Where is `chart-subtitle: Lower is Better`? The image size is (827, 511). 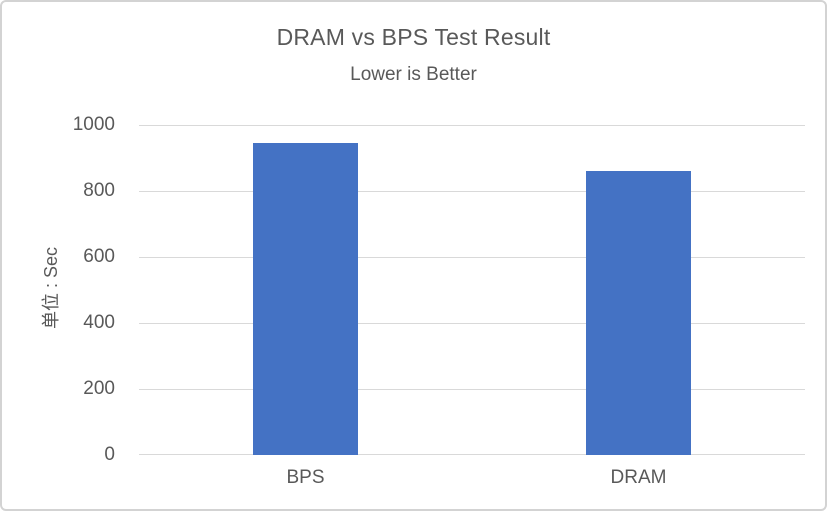
chart-subtitle: Lower is Better is located at coordinates (413, 74).